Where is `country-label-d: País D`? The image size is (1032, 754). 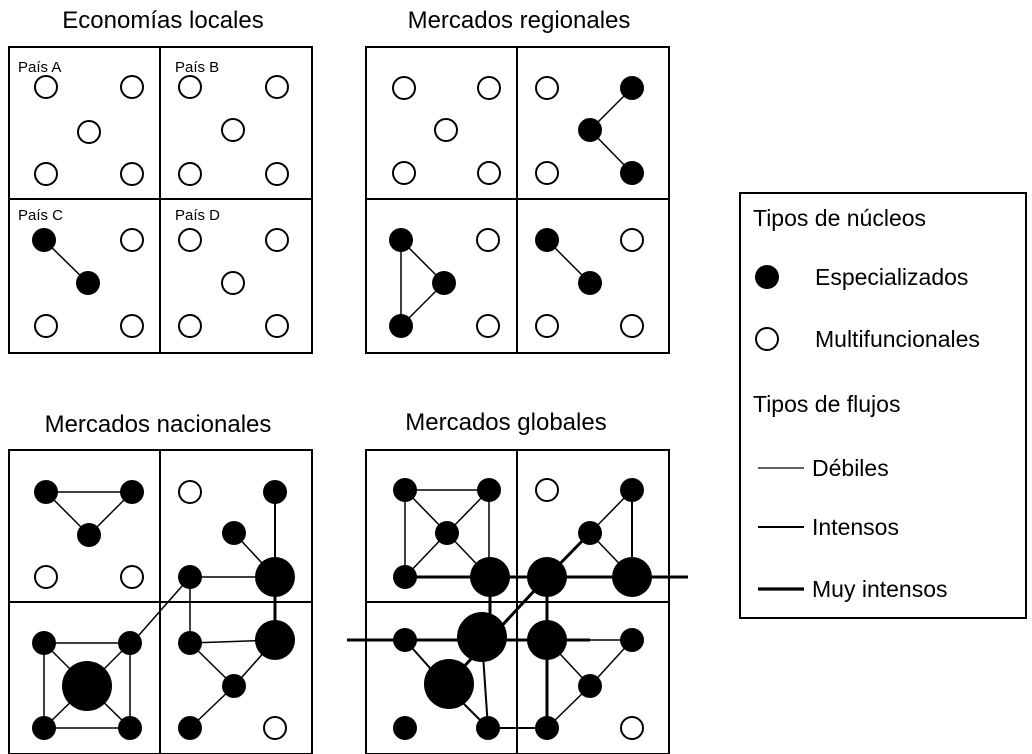 country-label-d: País D is located at coordinates (197, 215).